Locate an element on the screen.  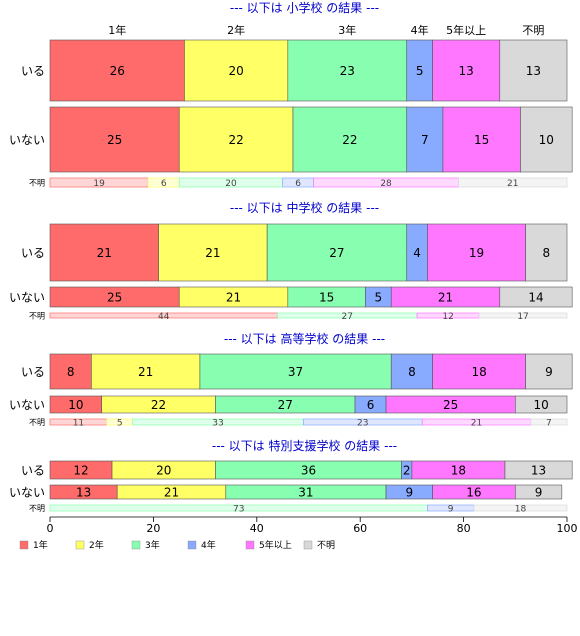
panel-title: --- 以下は 高等学校 の結果 --- is located at coordinates (304, 338).